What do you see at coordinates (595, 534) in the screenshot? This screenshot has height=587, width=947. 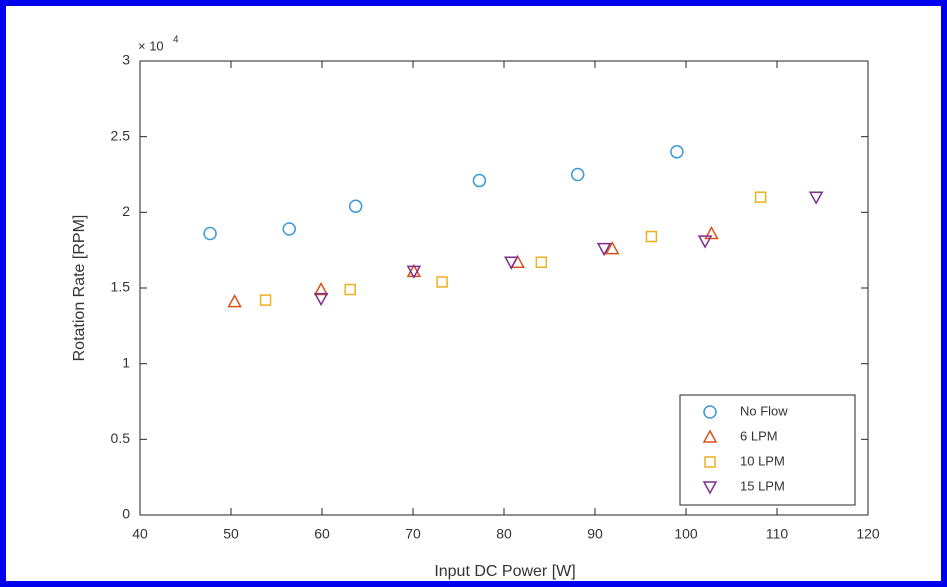 I see `x-tick-label: 90` at bounding box center [595, 534].